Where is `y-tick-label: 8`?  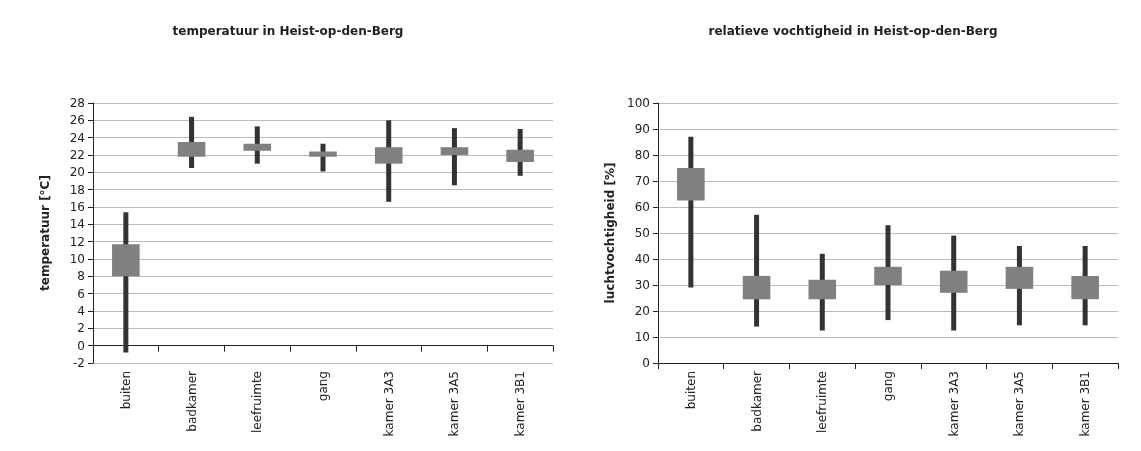
y-tick-label: 8 is located at coordinates (81, 276).